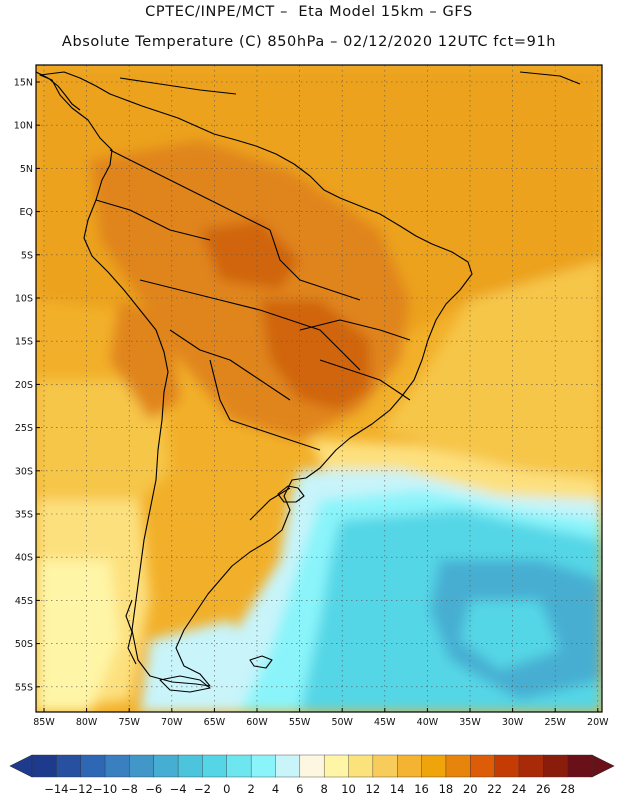  I want to click on lat-tick-label: 55S, so click(24, 687).